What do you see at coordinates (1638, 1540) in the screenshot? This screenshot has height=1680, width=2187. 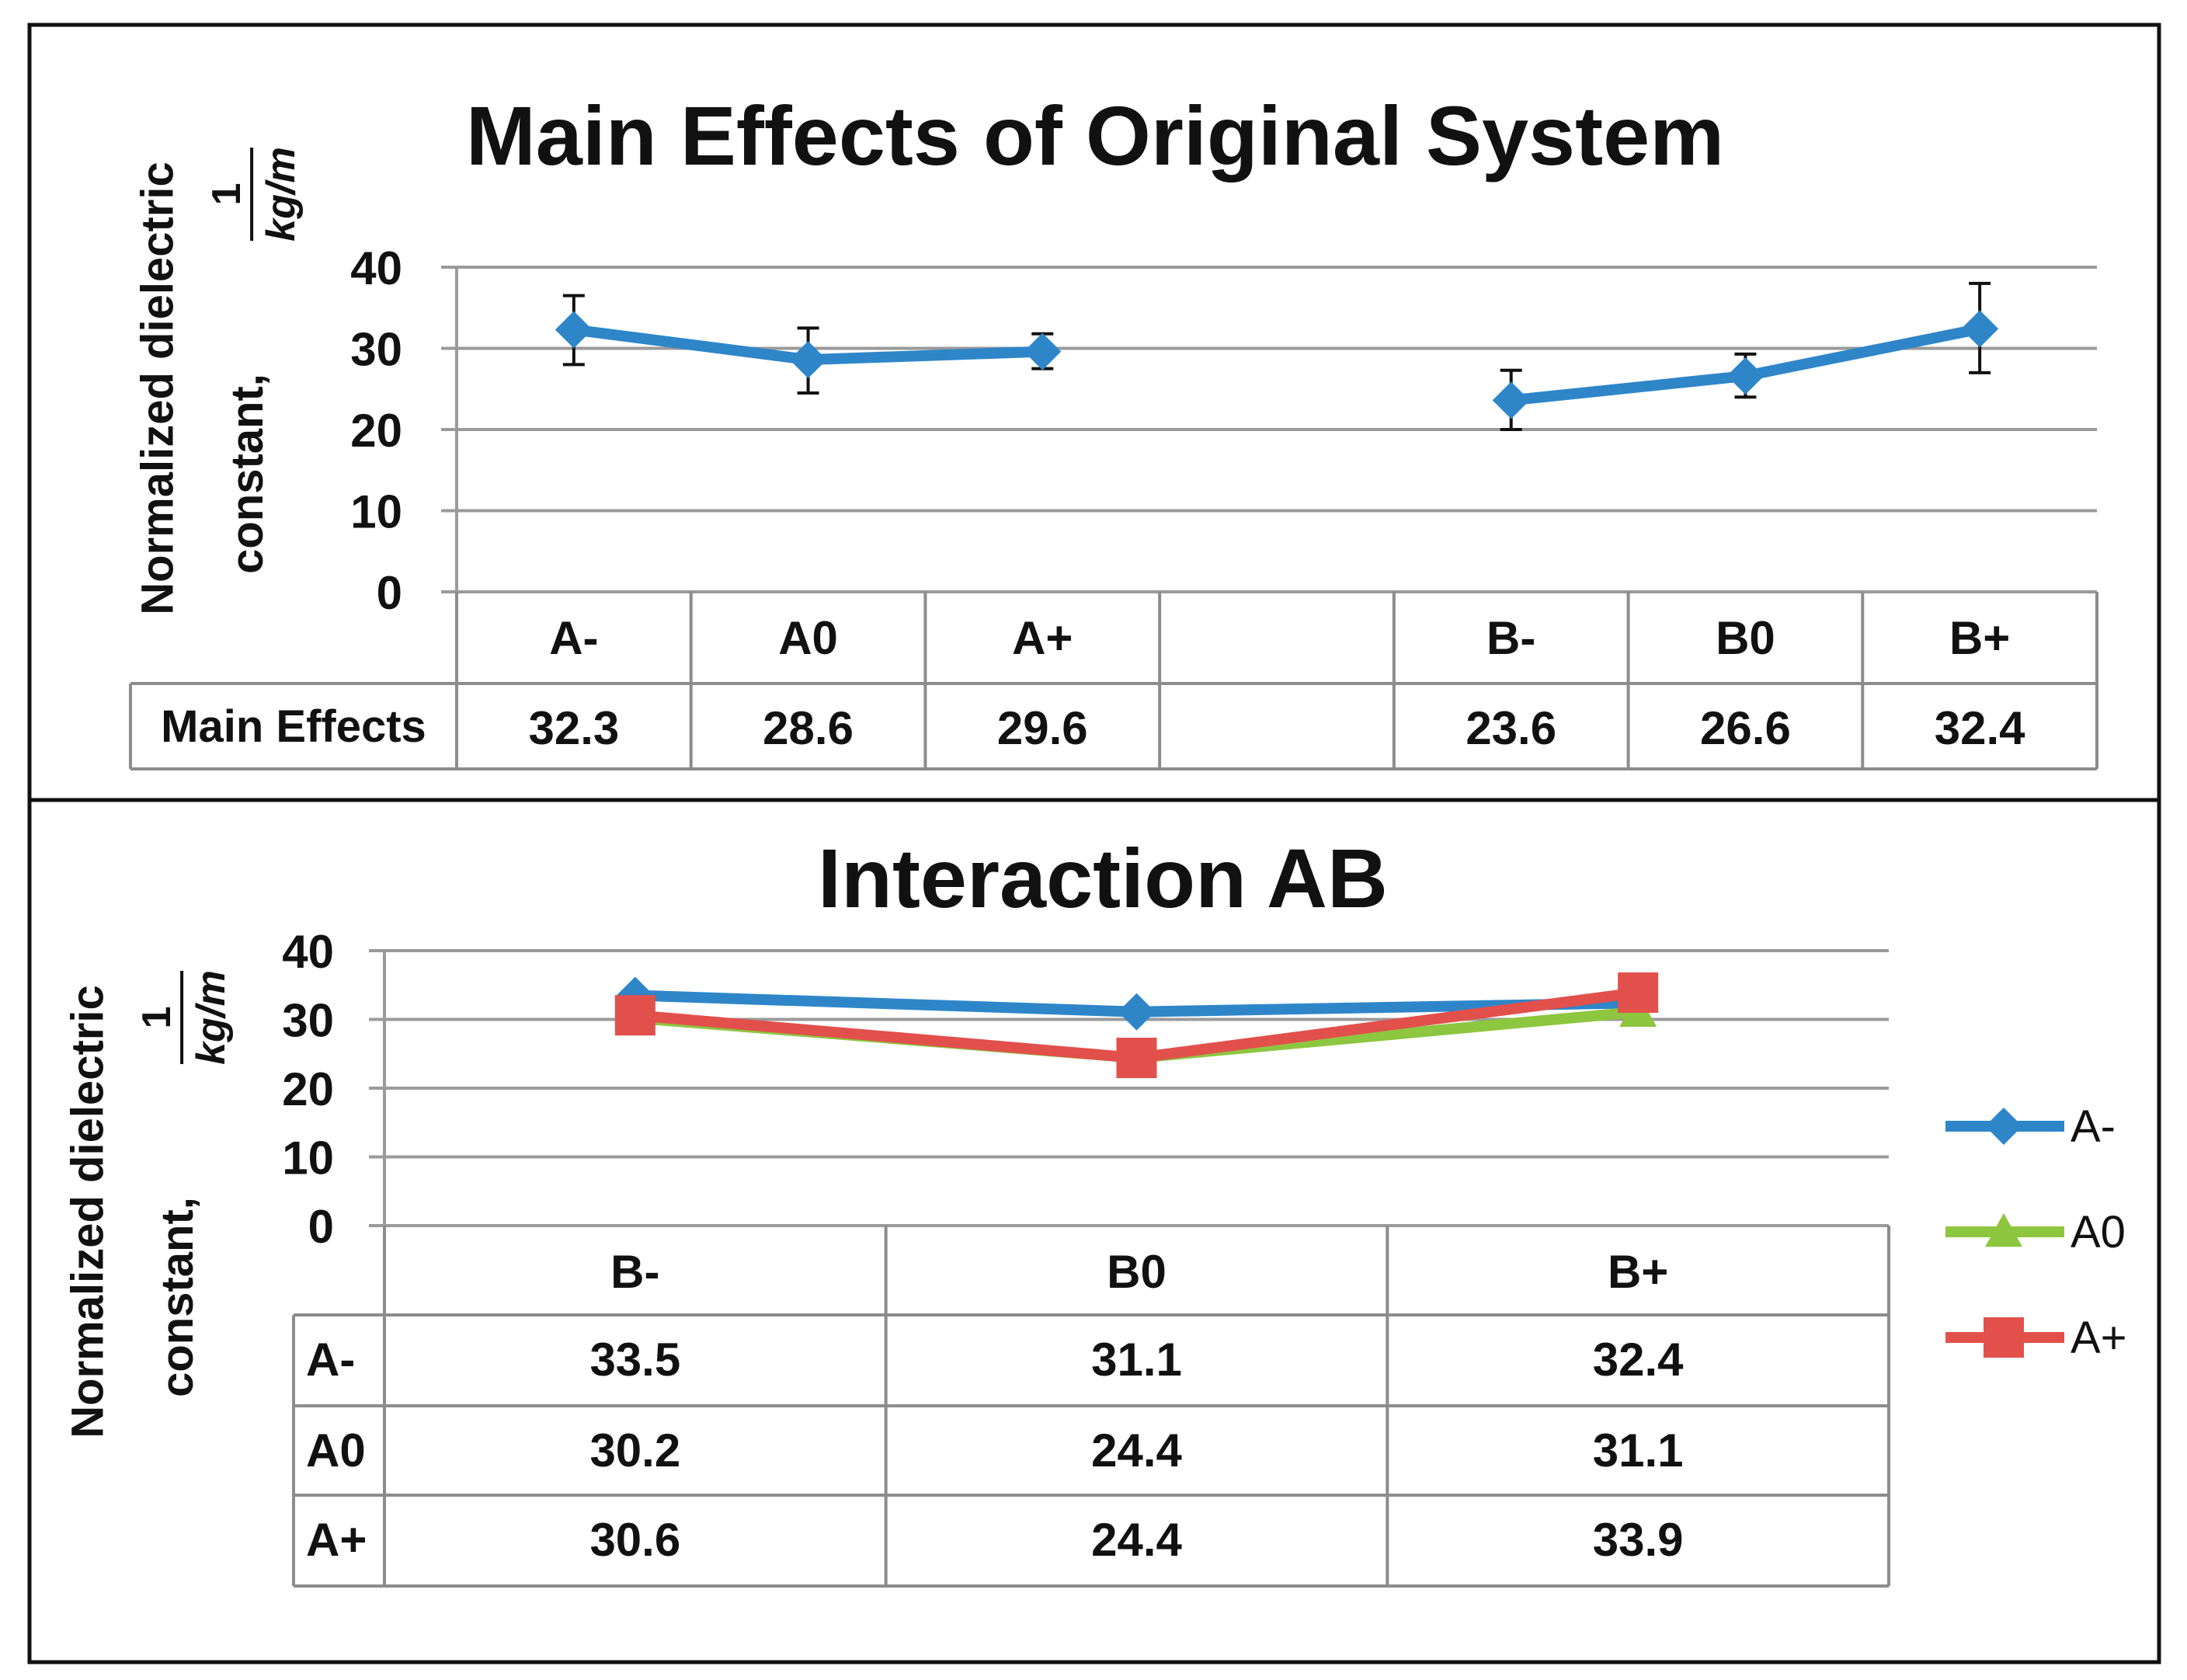 I see `table-value: 33.9` at bounding box center [1638, 1540].